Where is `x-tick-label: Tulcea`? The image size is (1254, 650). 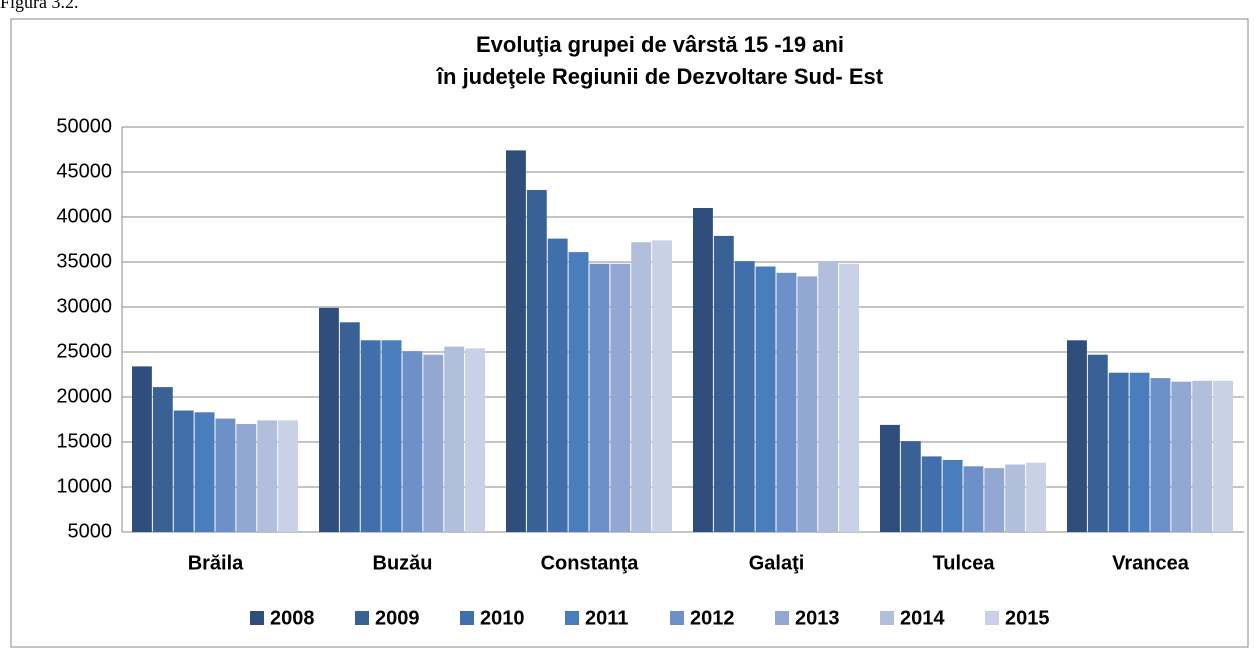 x-tick-label: Tulcea is located at coordinates (964, 563).